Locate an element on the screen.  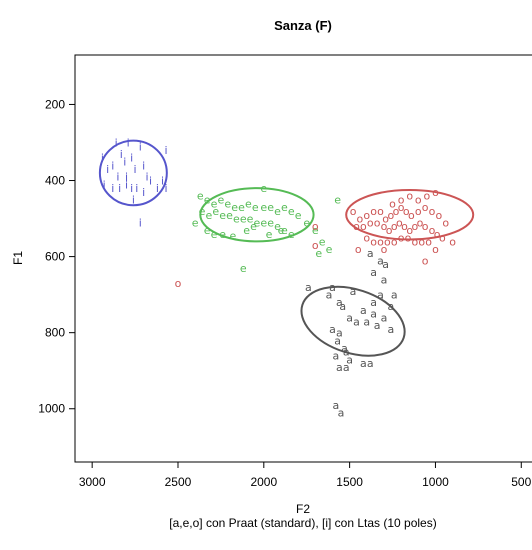
y-tick-label: 600 is located at coordinates (55, 257).